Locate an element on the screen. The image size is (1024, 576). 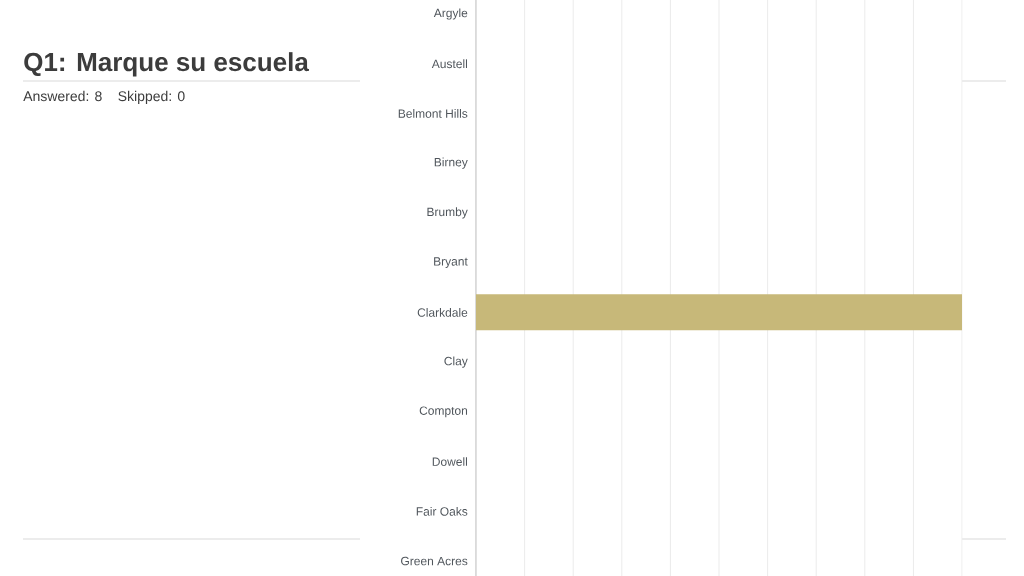
y-tick-label: Brumby is located at coordinates (447, 213).